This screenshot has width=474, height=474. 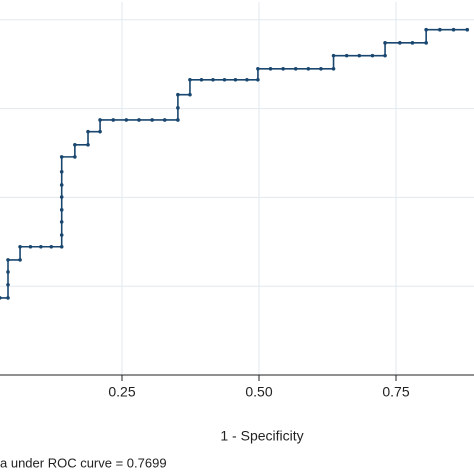 I want to click on x-axis-label: 1 - Specificity, so click(x=261, y=436).